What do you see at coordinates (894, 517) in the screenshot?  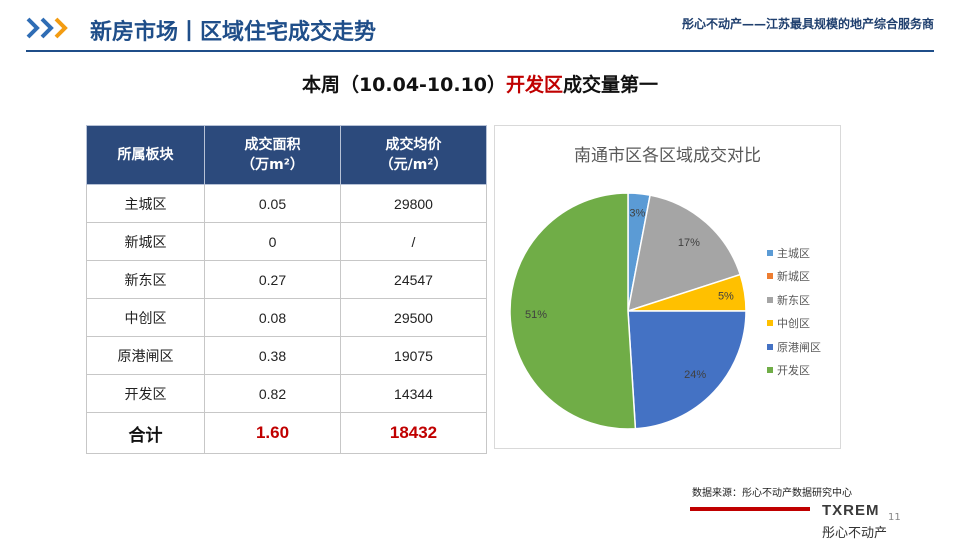 I see `page-number: 11` at bounding box center [894, 517].